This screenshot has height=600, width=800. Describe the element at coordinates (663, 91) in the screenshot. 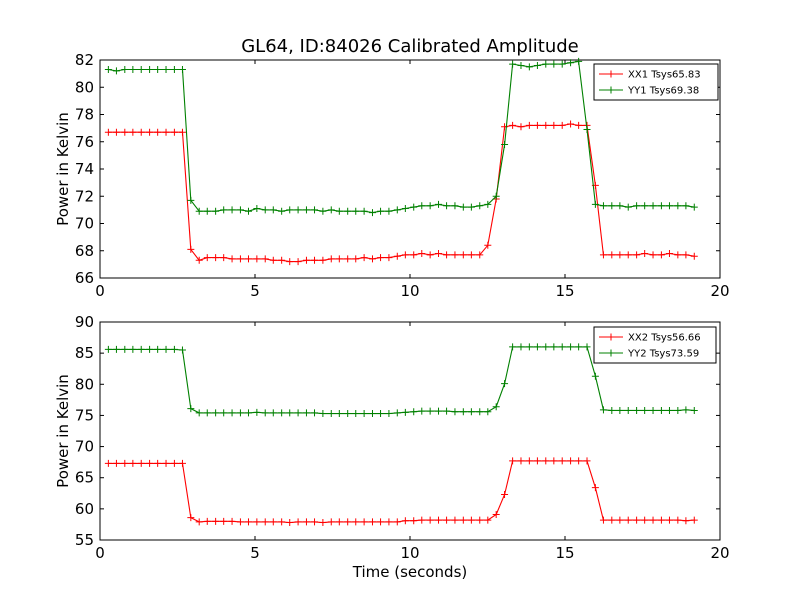

I see `legend-label: YY1 Tsys69.38` at that location.